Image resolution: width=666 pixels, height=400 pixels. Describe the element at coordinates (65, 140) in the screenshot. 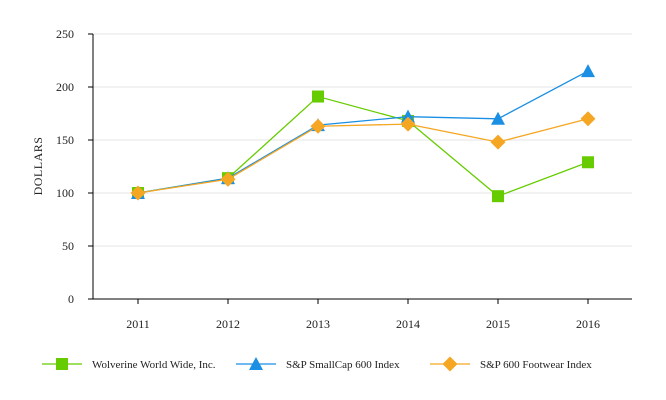

I see `y-tick-label: 150` at that location.